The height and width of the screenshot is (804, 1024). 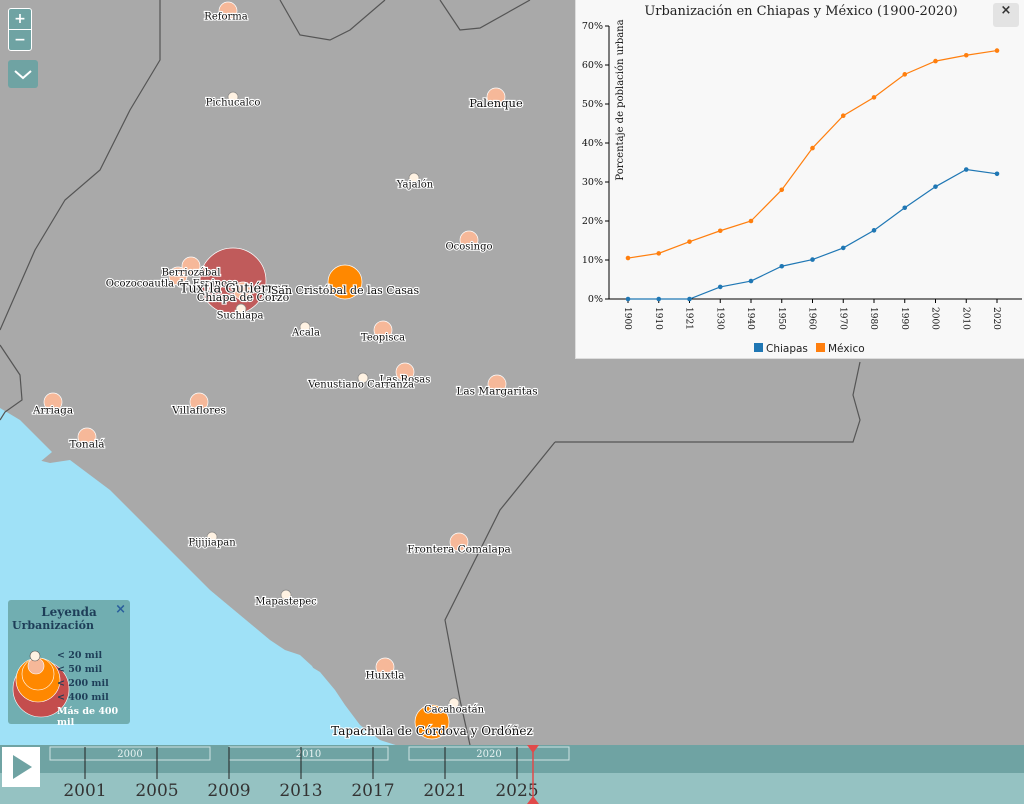 What do you see at coordinates (658, 318) in the screenshot?
I see `x-tick-label: 1910` at bounding box center [658, 318].